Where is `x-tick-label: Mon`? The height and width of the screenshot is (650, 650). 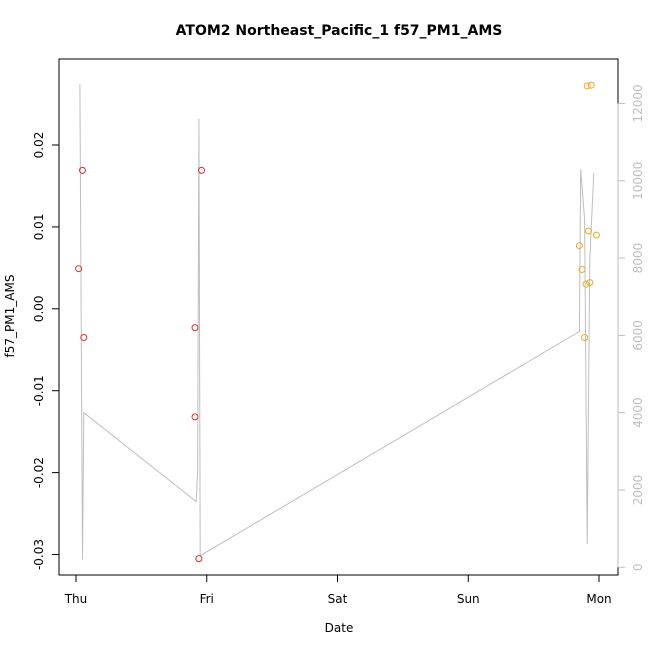
x-tick-label: Mon is located at coordinates (598, 599).